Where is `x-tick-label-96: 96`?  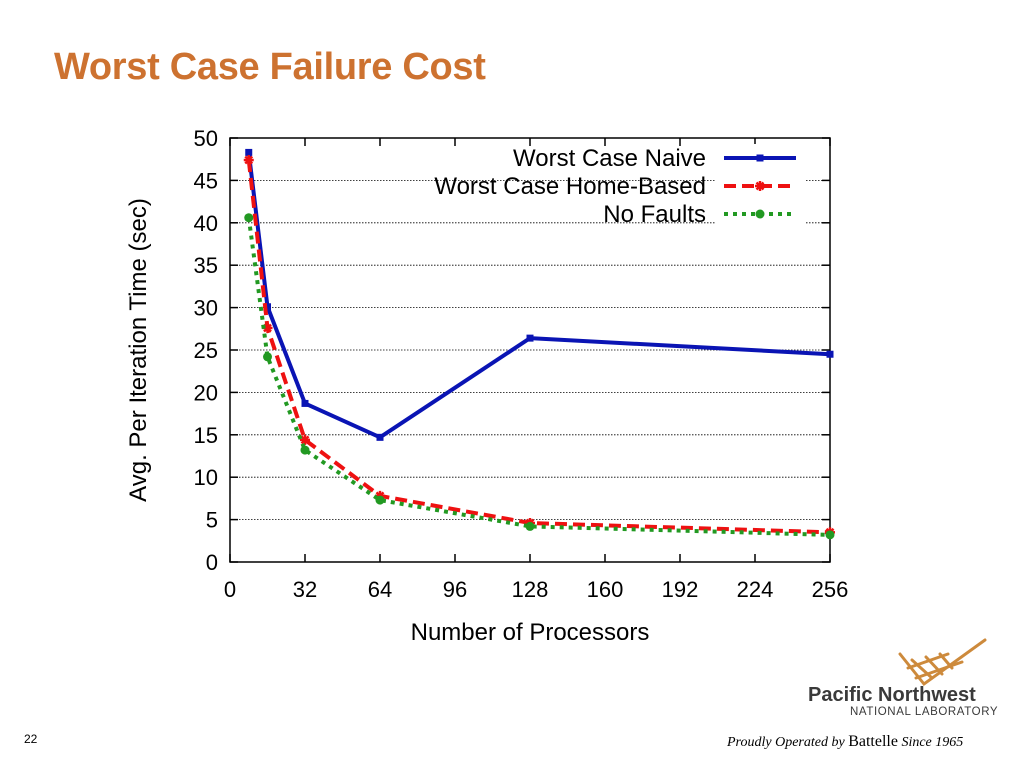
x-tick-label-96: 96 is located at coordinates (455, 589).